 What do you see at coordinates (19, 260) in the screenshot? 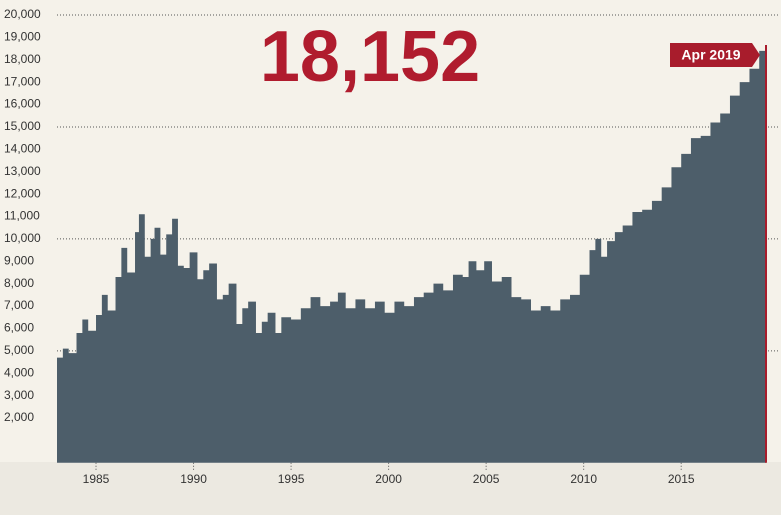
I see `y-tick-label: 9,000` at bounding box center [19, 260].